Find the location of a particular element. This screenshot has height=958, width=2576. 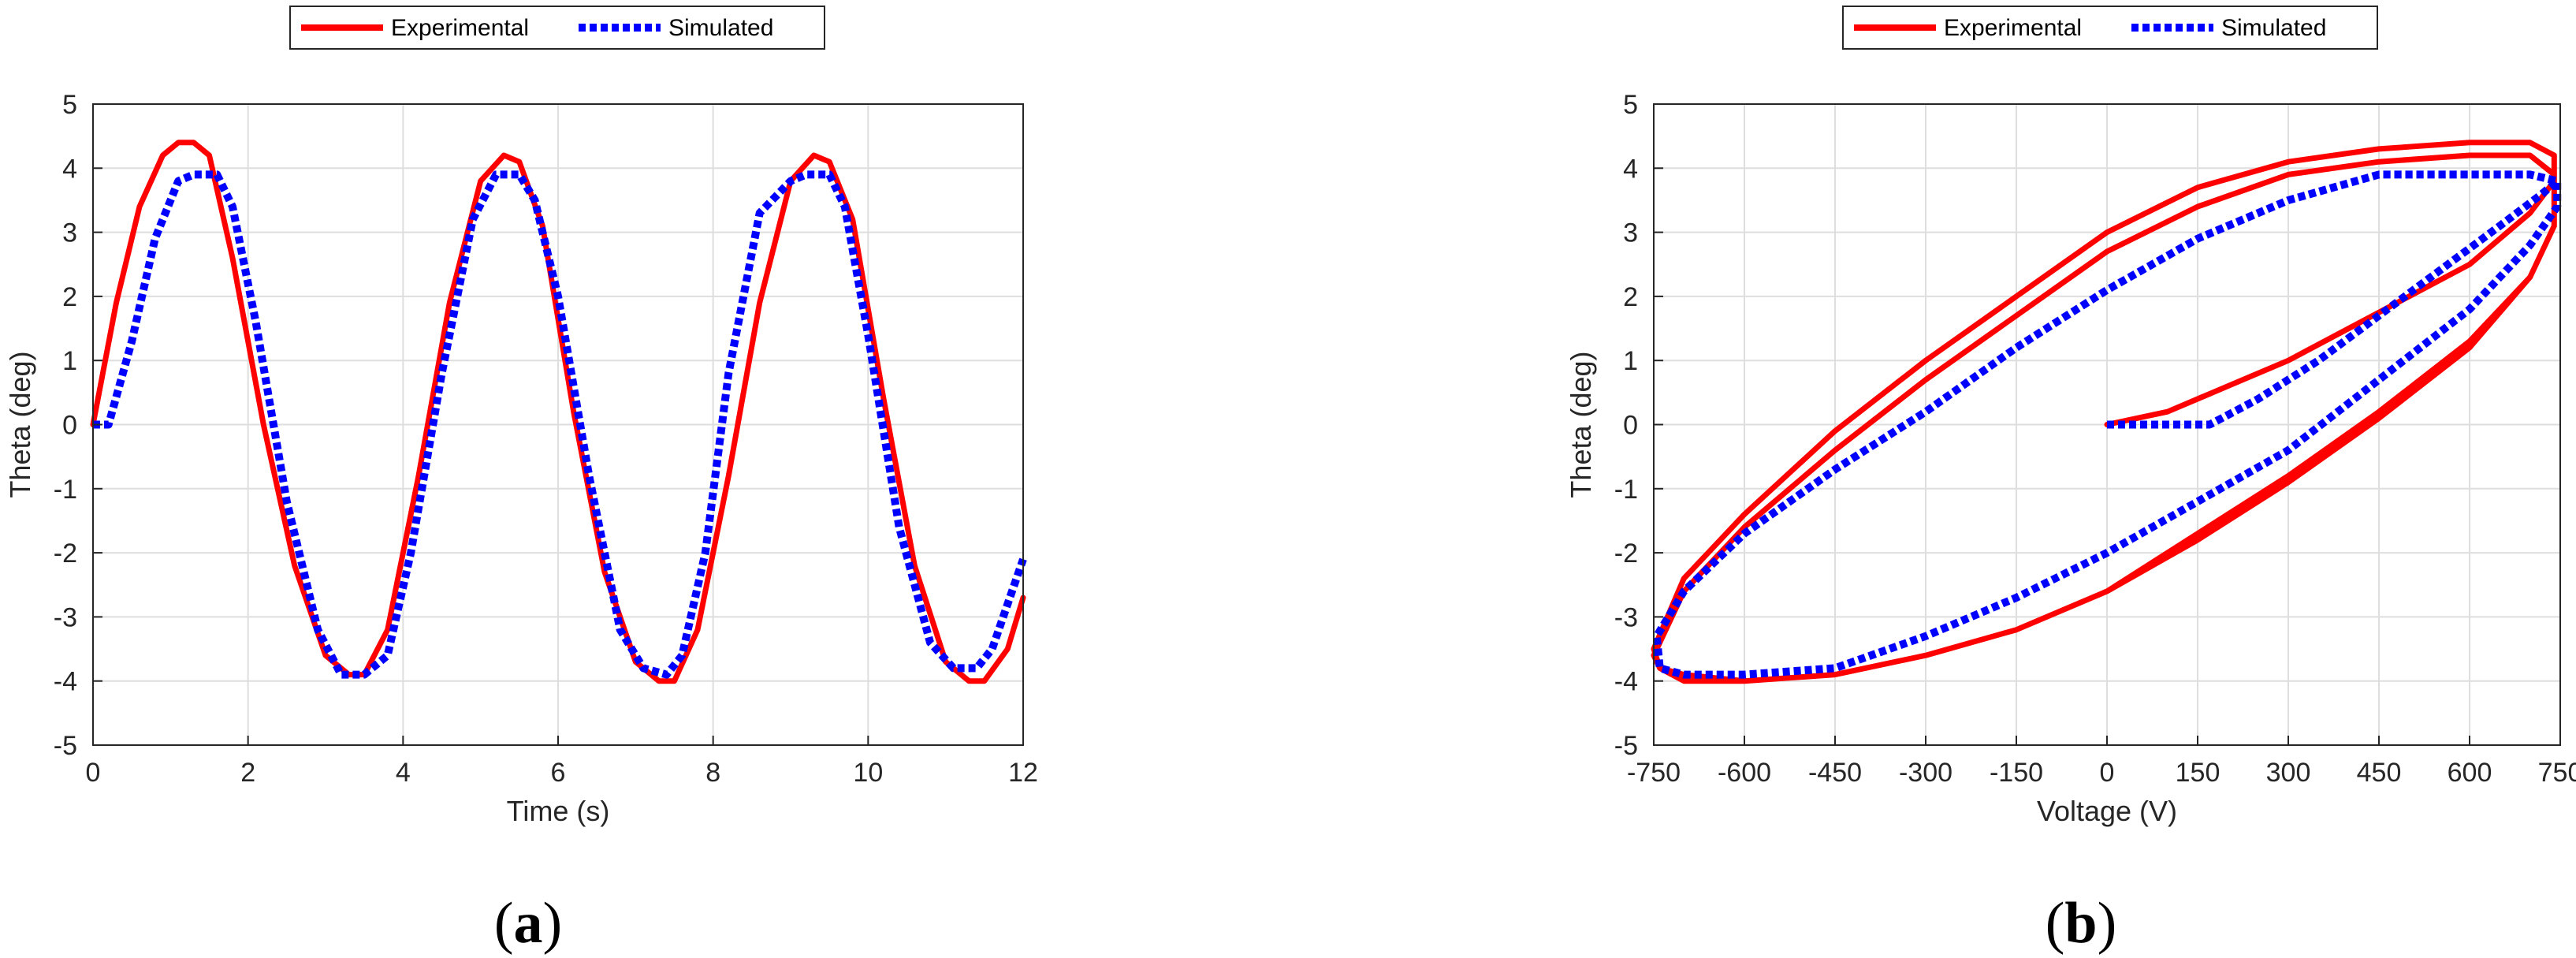

y-axis-title-b: Theta (deg) is located at coordinates (1581, 425).